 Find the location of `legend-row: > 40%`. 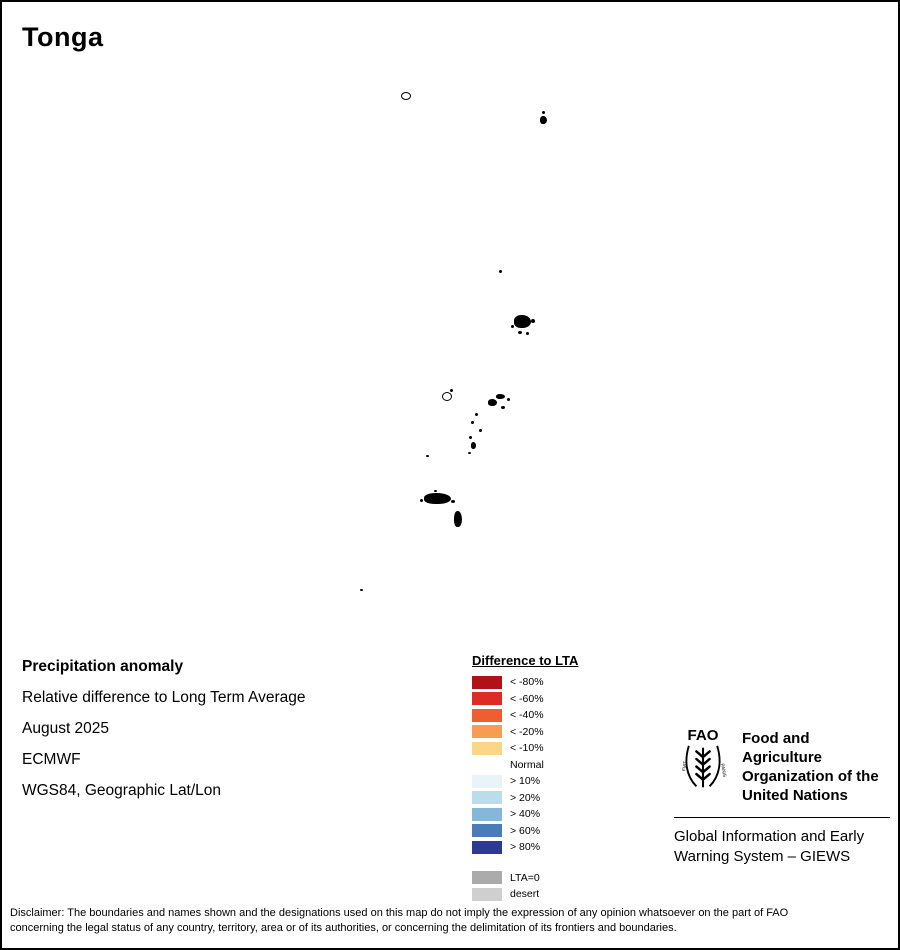

legend-row: > 40% is located at coordinates (525, 814).